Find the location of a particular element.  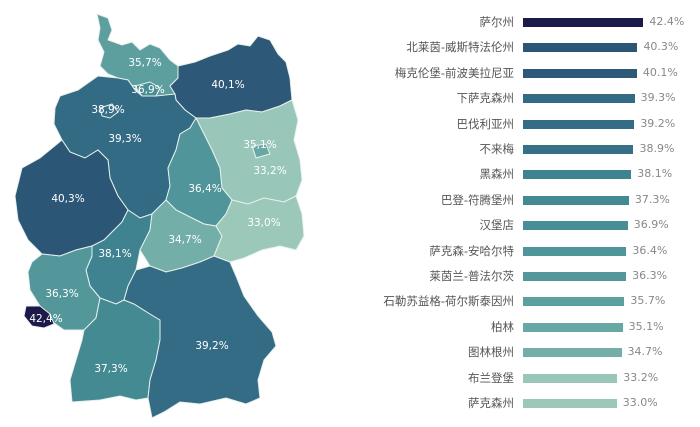

bar-category-label: 莱茵兰-普法尔茨 is located at coordinates (471, 276).